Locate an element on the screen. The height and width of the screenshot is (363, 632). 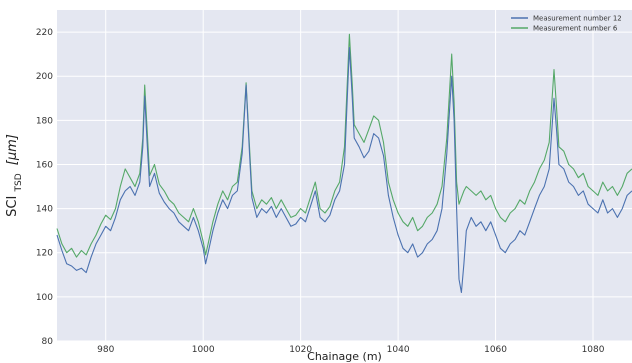
y-tick-label: 120 is located at coordinates (44, 254).